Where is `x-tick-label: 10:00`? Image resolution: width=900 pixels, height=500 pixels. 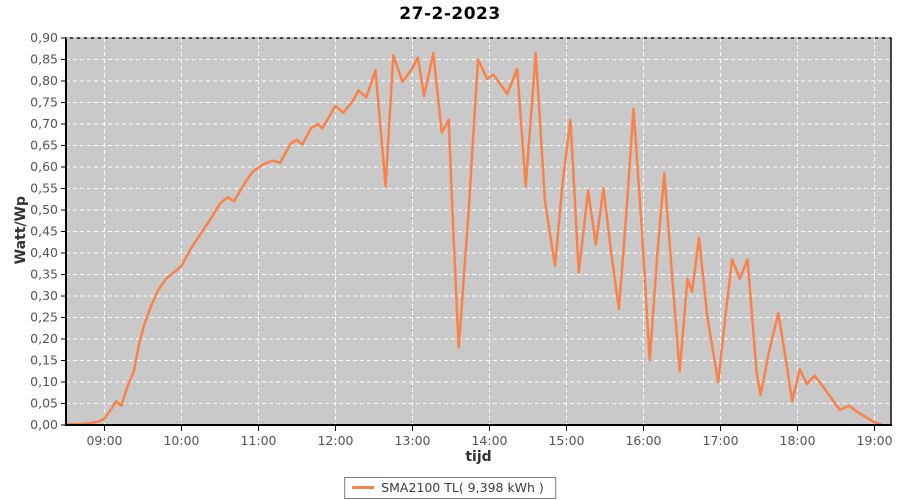 x-tick-label: 10:00 is located at coordinates (181, 440).